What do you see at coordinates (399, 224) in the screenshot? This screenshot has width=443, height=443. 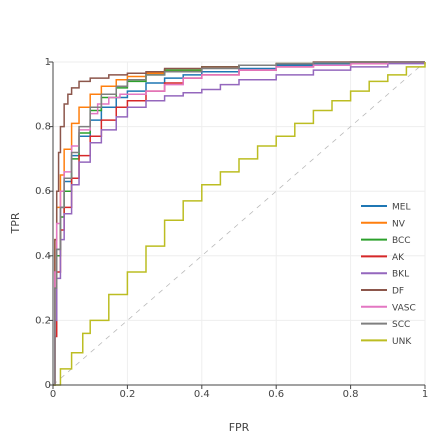 I see `legend-label-nv: NV` at bounding box center [399, 224].